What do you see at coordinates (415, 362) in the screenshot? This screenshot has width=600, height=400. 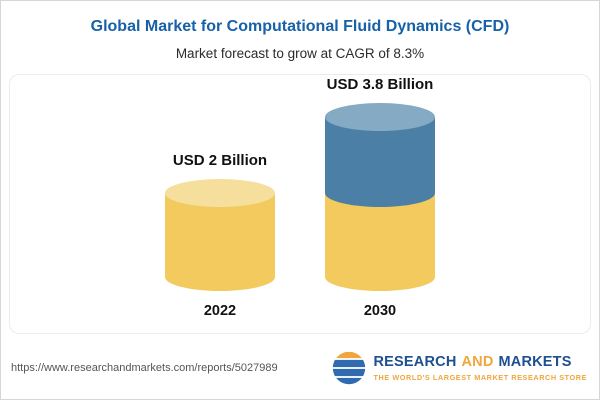 I see `logo-name-research: RESEARCH` at bounding box center [415, 362].